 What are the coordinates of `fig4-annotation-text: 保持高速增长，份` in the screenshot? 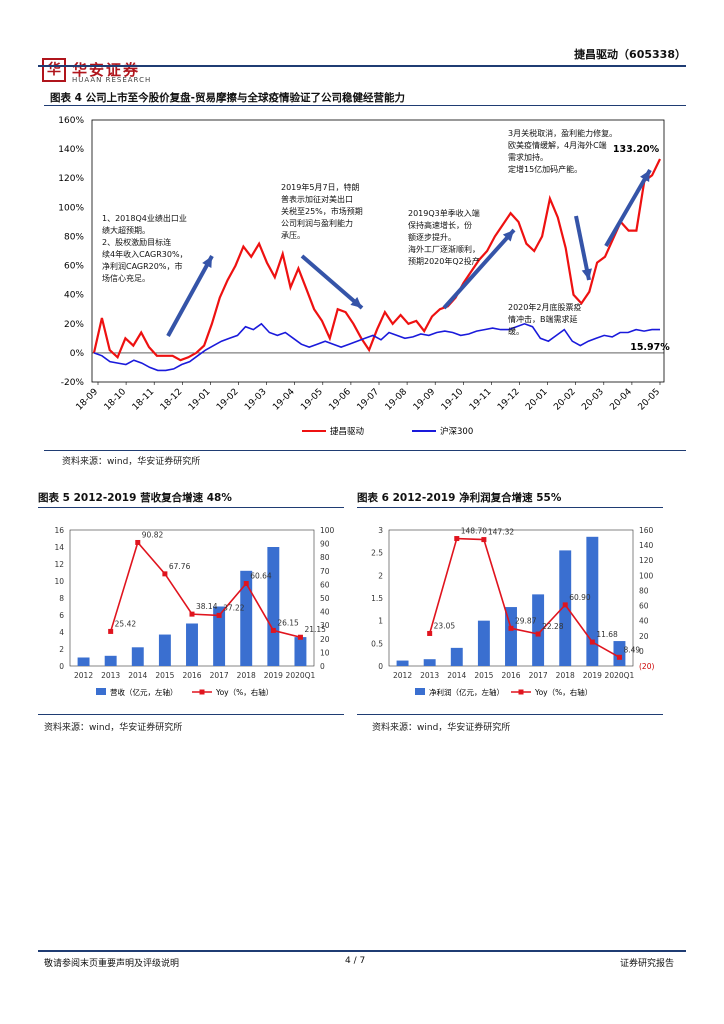 It's located at (440, 225).